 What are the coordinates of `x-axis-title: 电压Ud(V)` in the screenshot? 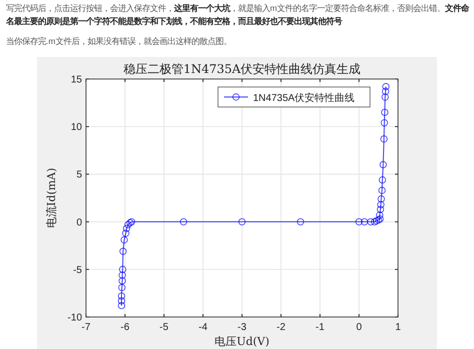 It's located at (242, 341).